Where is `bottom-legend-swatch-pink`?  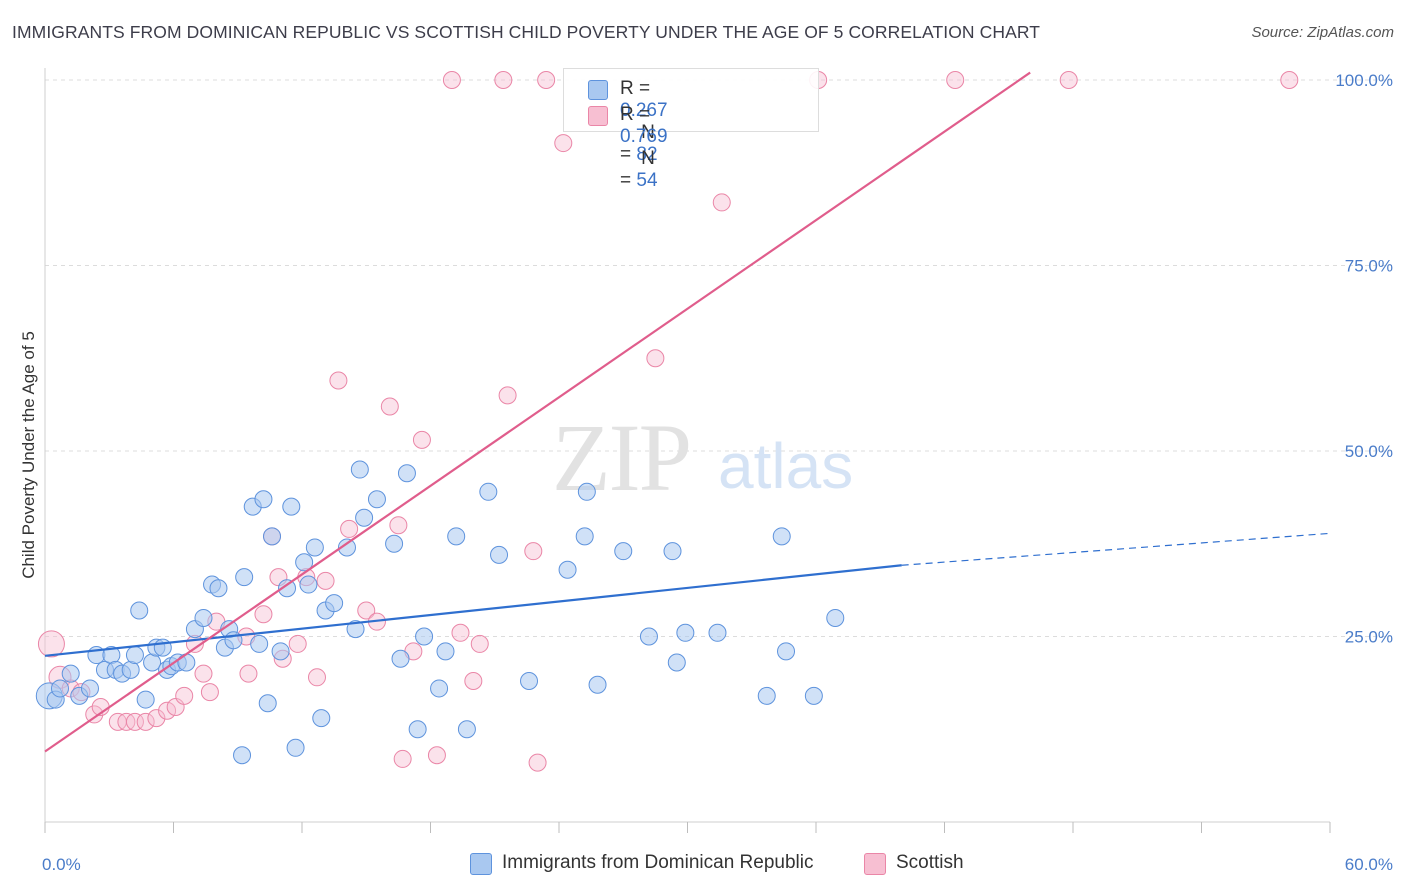
bottom-legend-swatch-pink is located at coordinates (875, 864).